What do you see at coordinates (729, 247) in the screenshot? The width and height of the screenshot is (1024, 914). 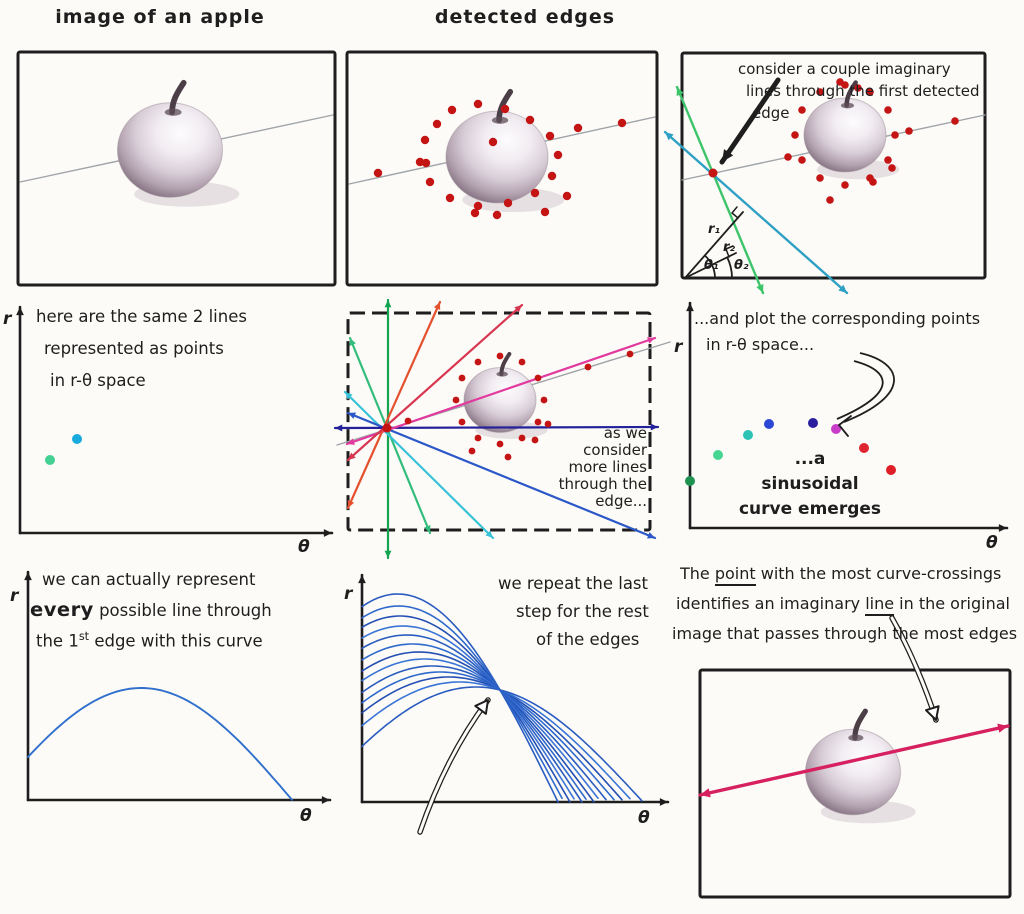 I see `r2-label: r₂` at bounding box center [729, 247].